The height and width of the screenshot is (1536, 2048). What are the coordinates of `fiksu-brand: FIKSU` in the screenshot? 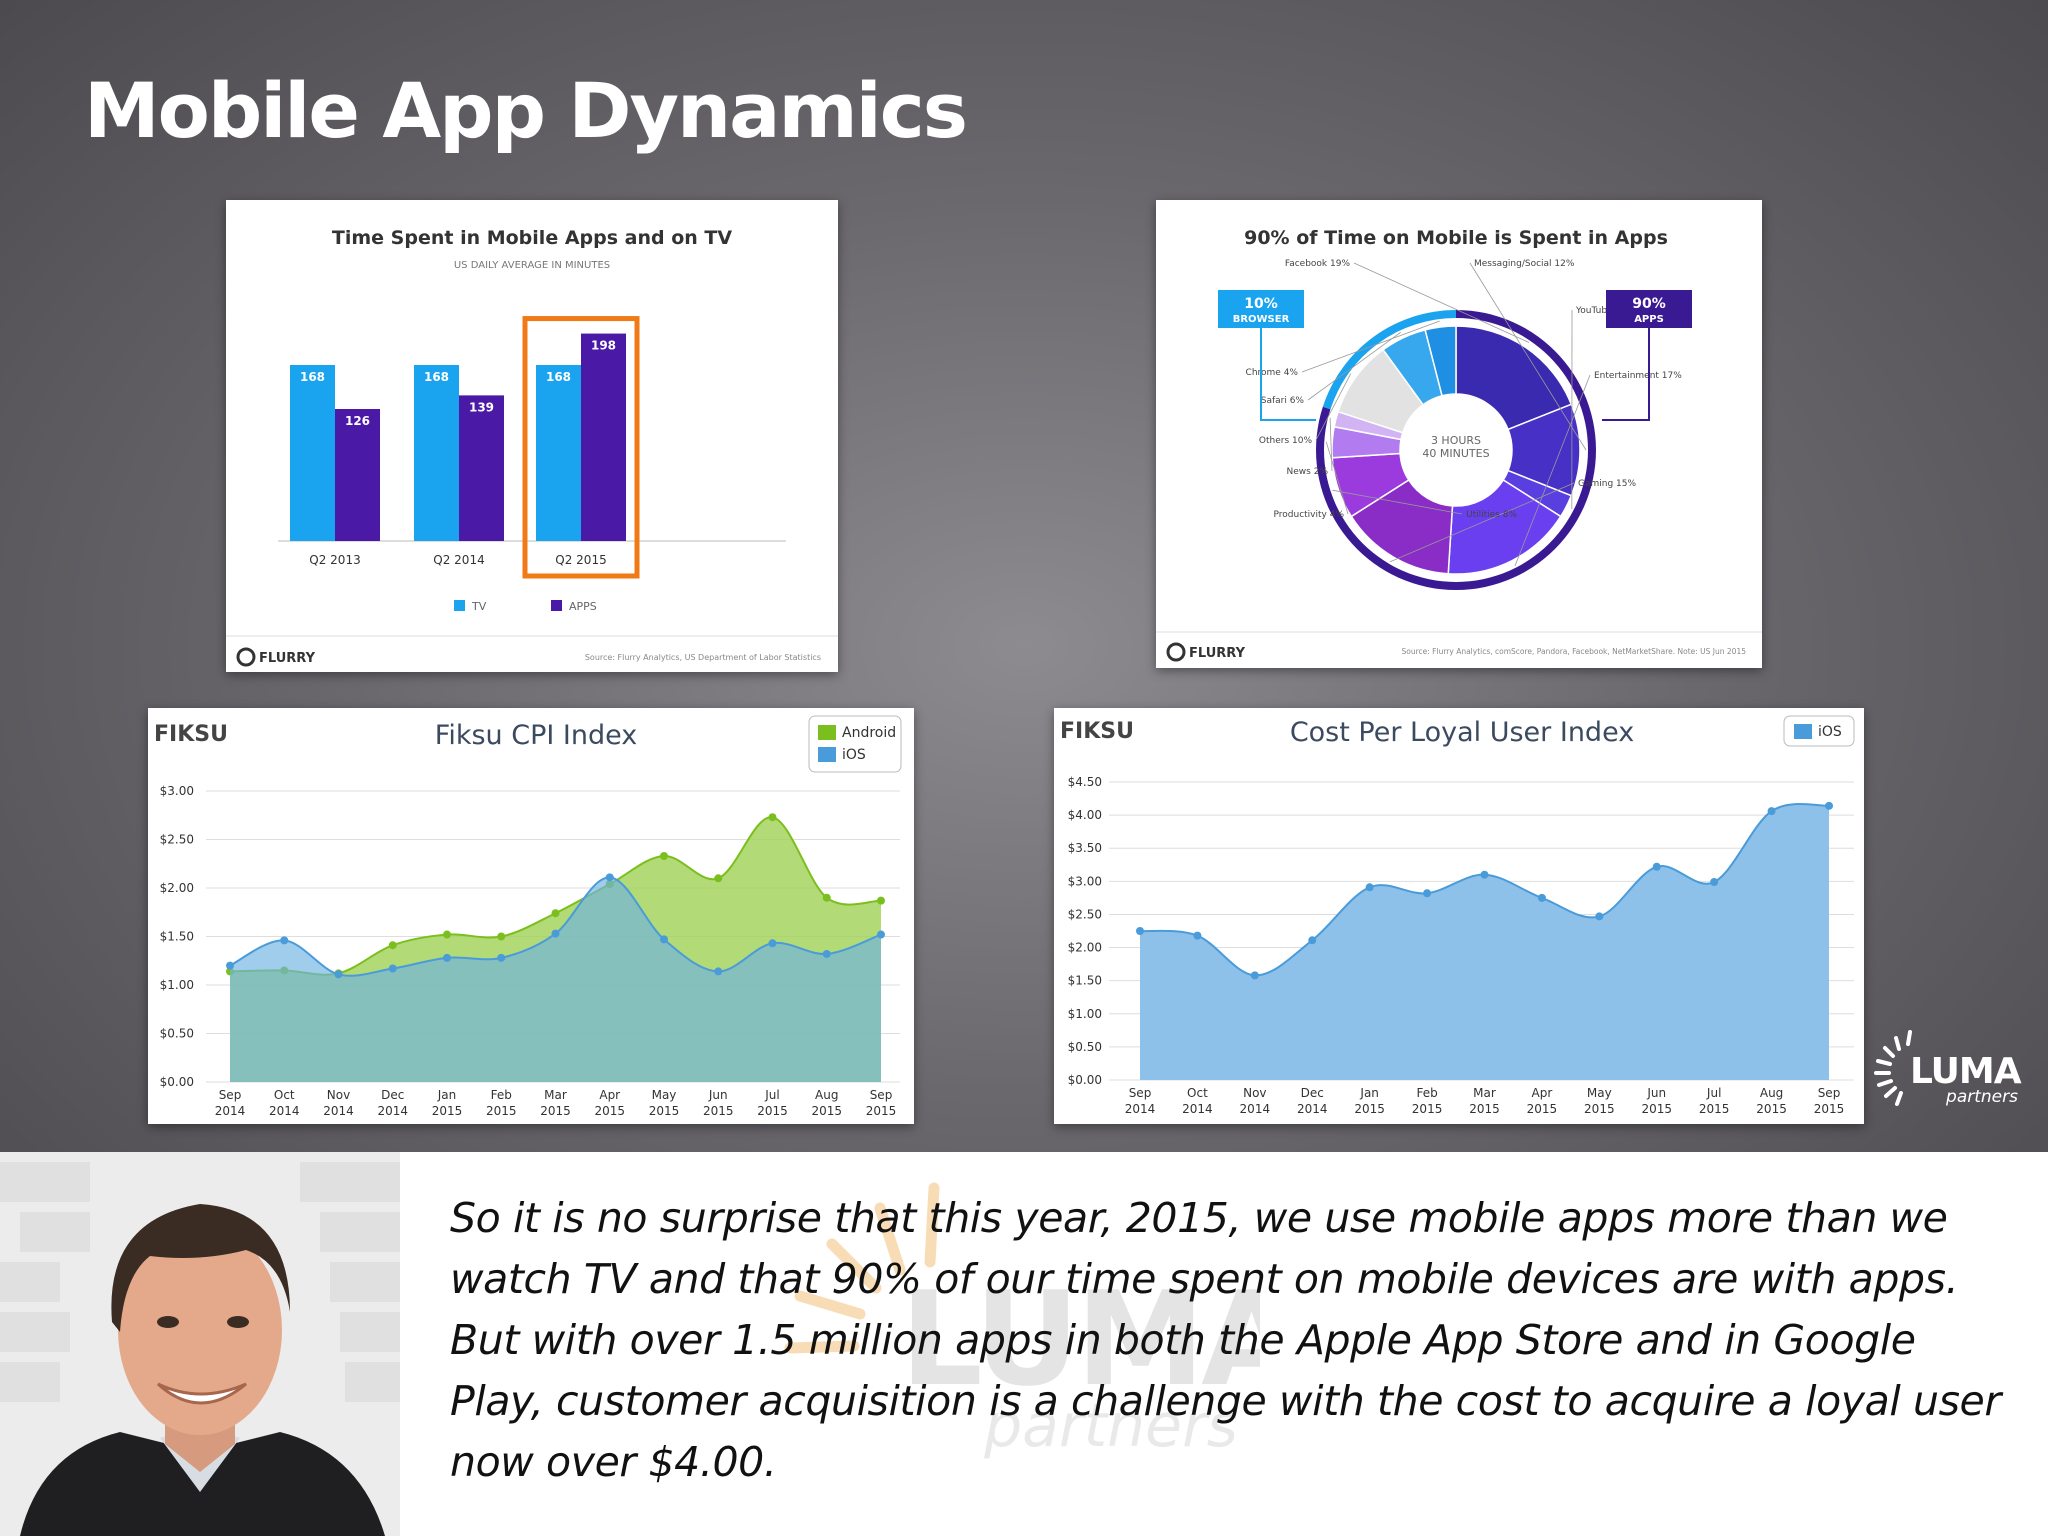 It's located at (191, 734).